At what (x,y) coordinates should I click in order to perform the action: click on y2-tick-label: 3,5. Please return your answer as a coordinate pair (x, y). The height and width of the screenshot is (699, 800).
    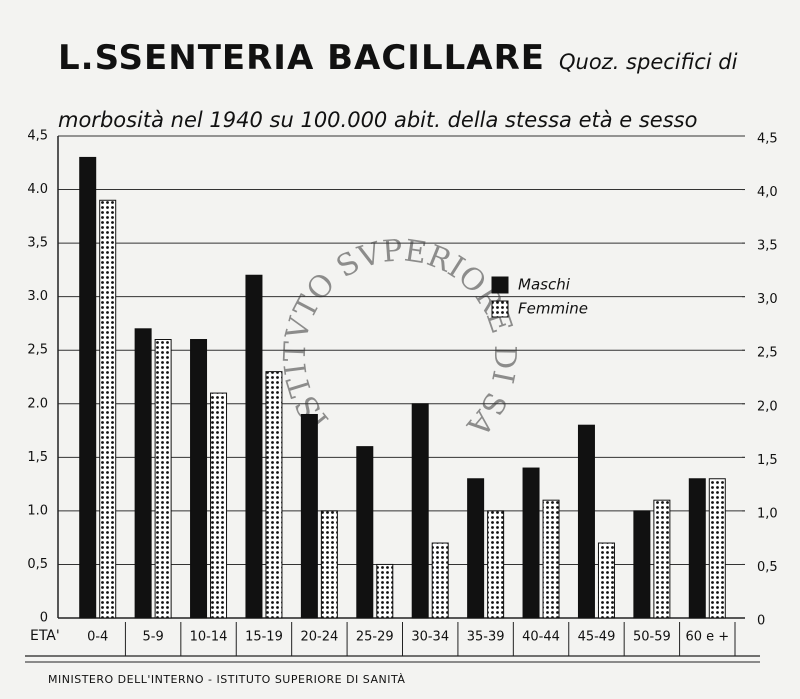
    Looking at the image, I should click on (767, 246).